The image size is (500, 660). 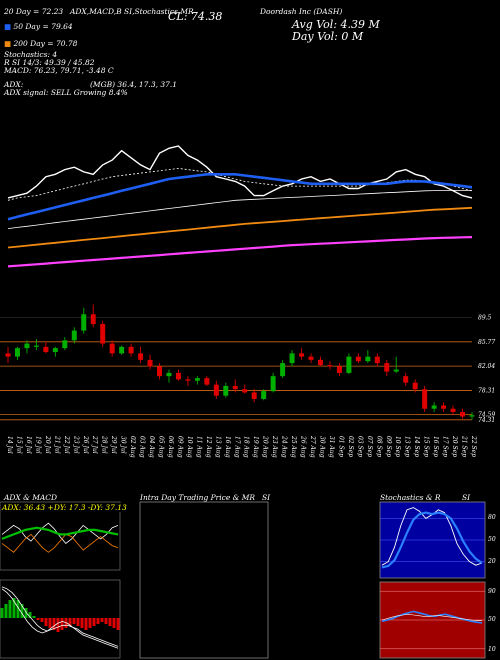 I want to click on header-macd: MACD: 76.23, 79.71, -3.48 C, so click(x=59, y=70).